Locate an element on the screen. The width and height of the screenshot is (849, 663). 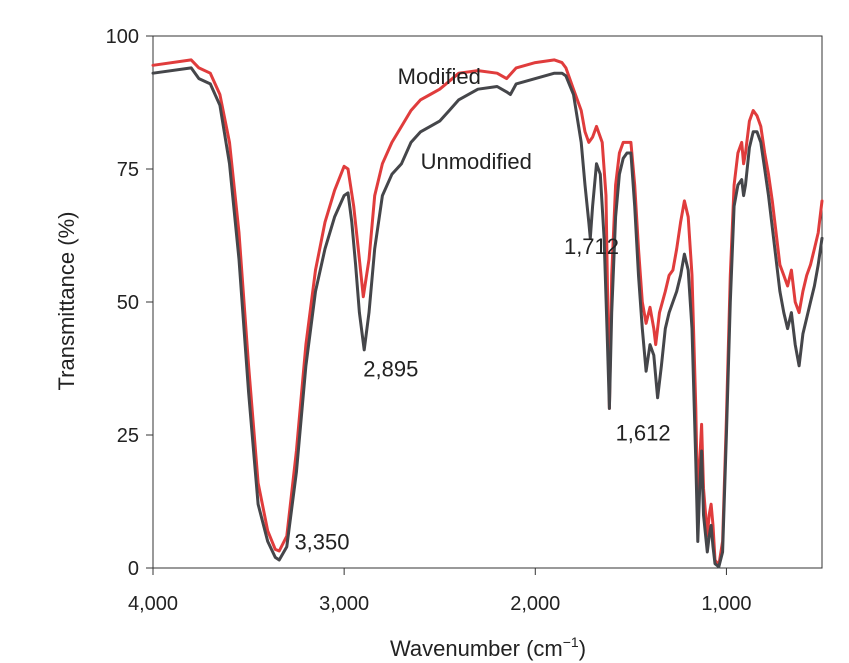
annotation-label: Unmodified is located at coordinates (476, 161).